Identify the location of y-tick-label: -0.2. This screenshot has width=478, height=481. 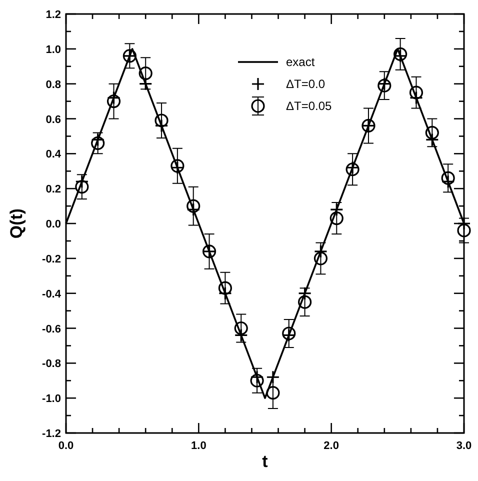
(51, 259).